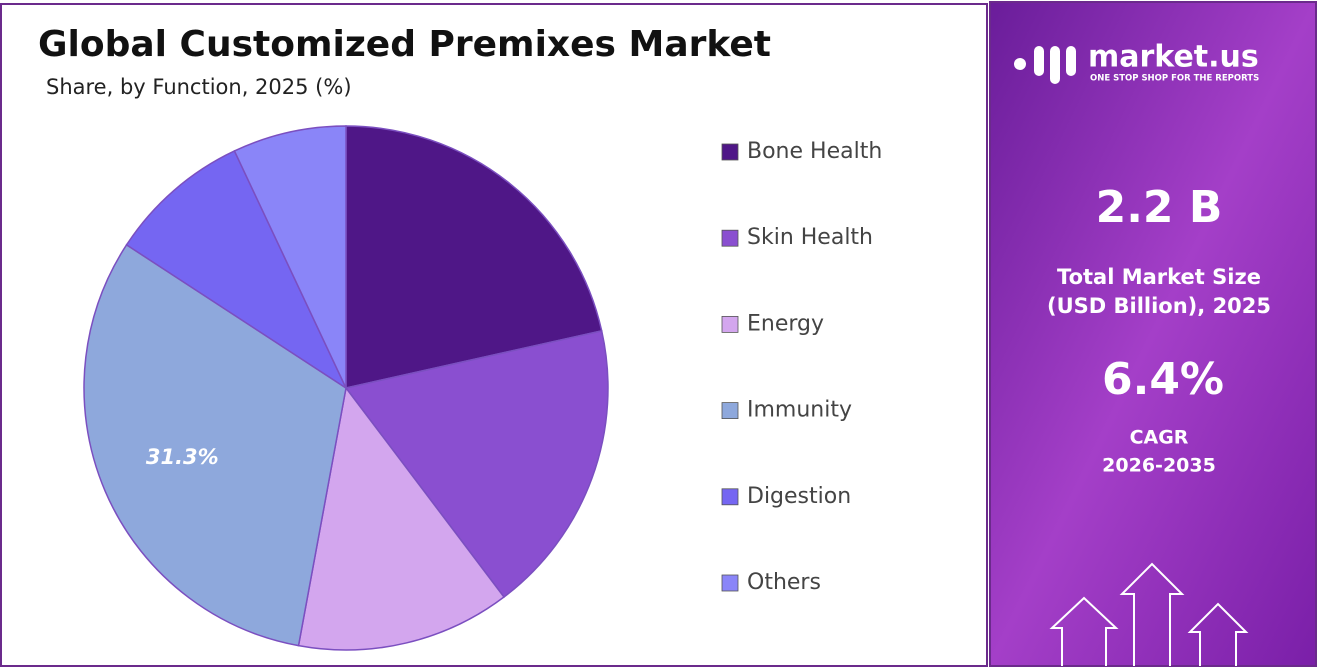 This screenshot has width=1318, height=672. Describe the element at coordinates (1159, 438) in the screenshot. I see `cagr-label: CAGR` at that location.